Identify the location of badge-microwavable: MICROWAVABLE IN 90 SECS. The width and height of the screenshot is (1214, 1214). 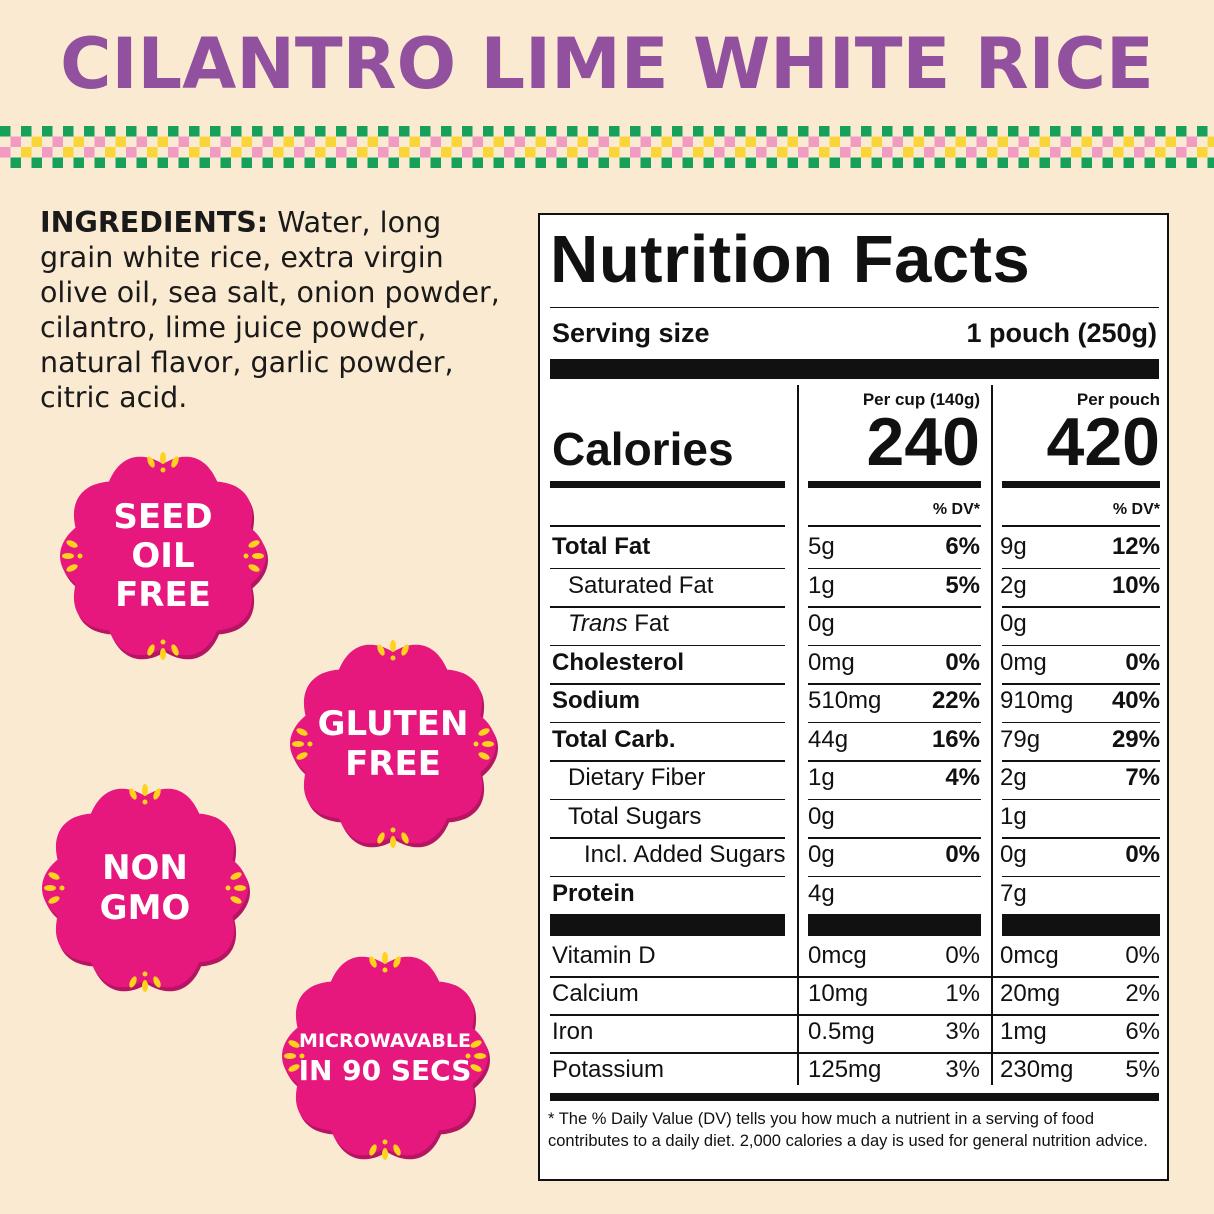
(385, 1056).